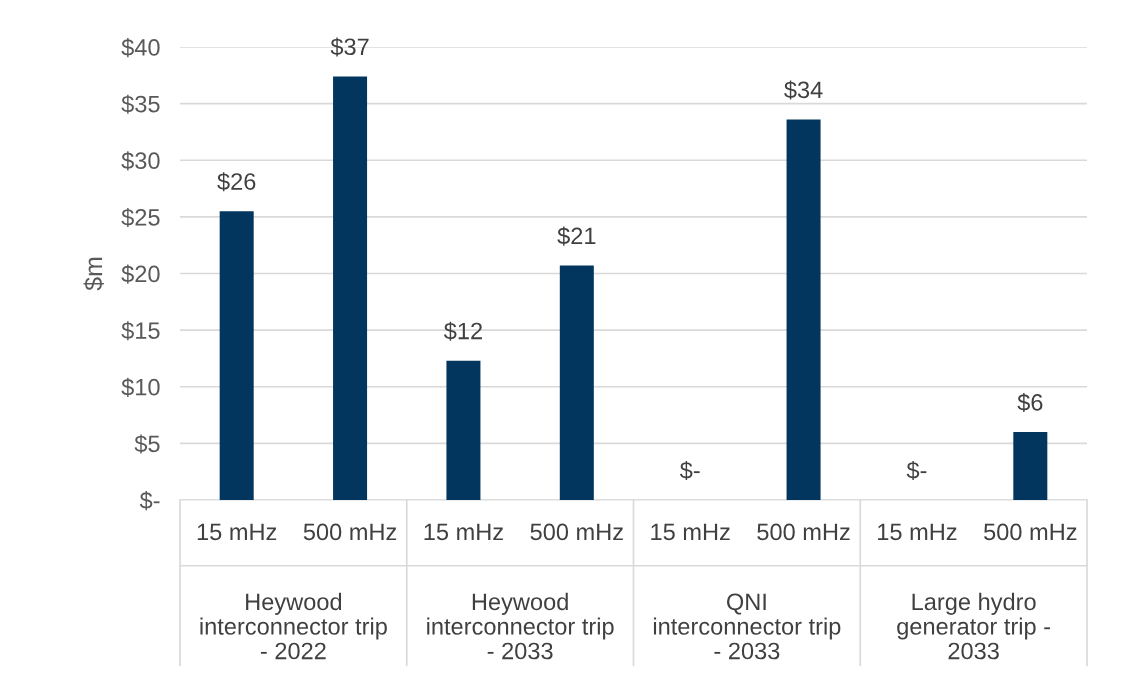  What do you see at coordinates (140, 161) in the screenshot?
I see `y-tick-label: $30` at bounding box center [140, 161].